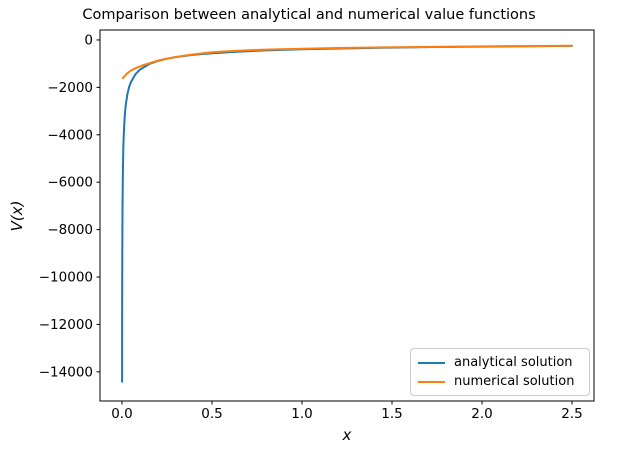 The height and width of the screenshot is (454, 618). What do you see at coordinates (347, 62) in the screenshot?
I see `series-line-numerical-solution` at bounding box center [347, 62].